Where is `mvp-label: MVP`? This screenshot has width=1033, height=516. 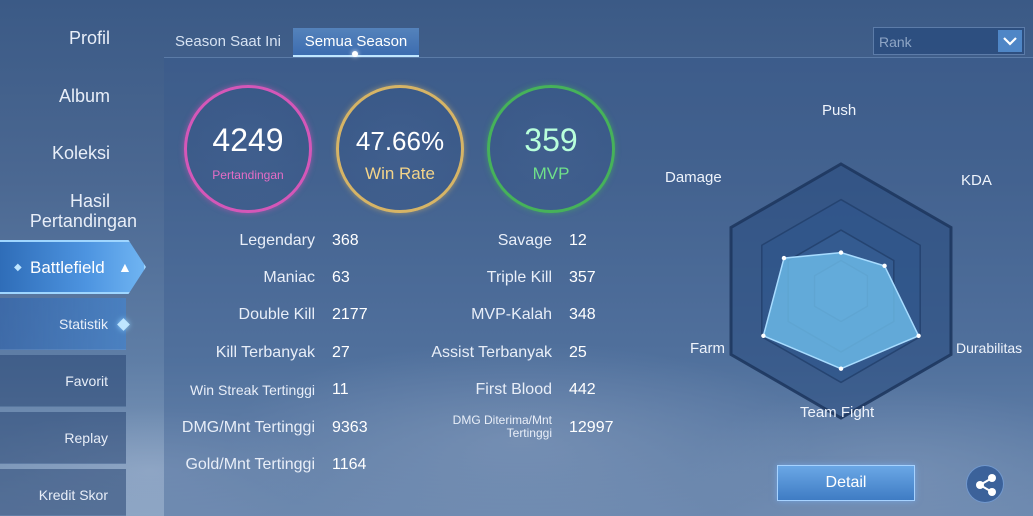 mvp-label: MVP is located at coordinates (551, 173).